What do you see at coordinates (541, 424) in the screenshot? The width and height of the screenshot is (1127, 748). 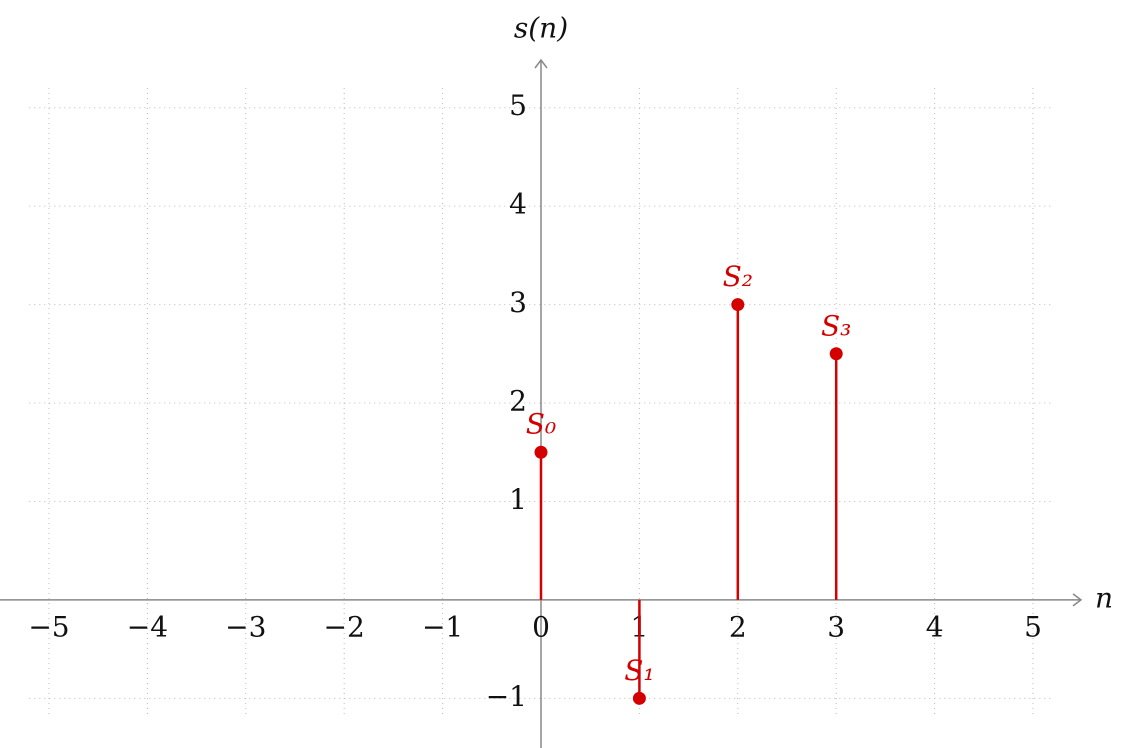 I see `point-label: S₀` at bounding box center [541, 424].